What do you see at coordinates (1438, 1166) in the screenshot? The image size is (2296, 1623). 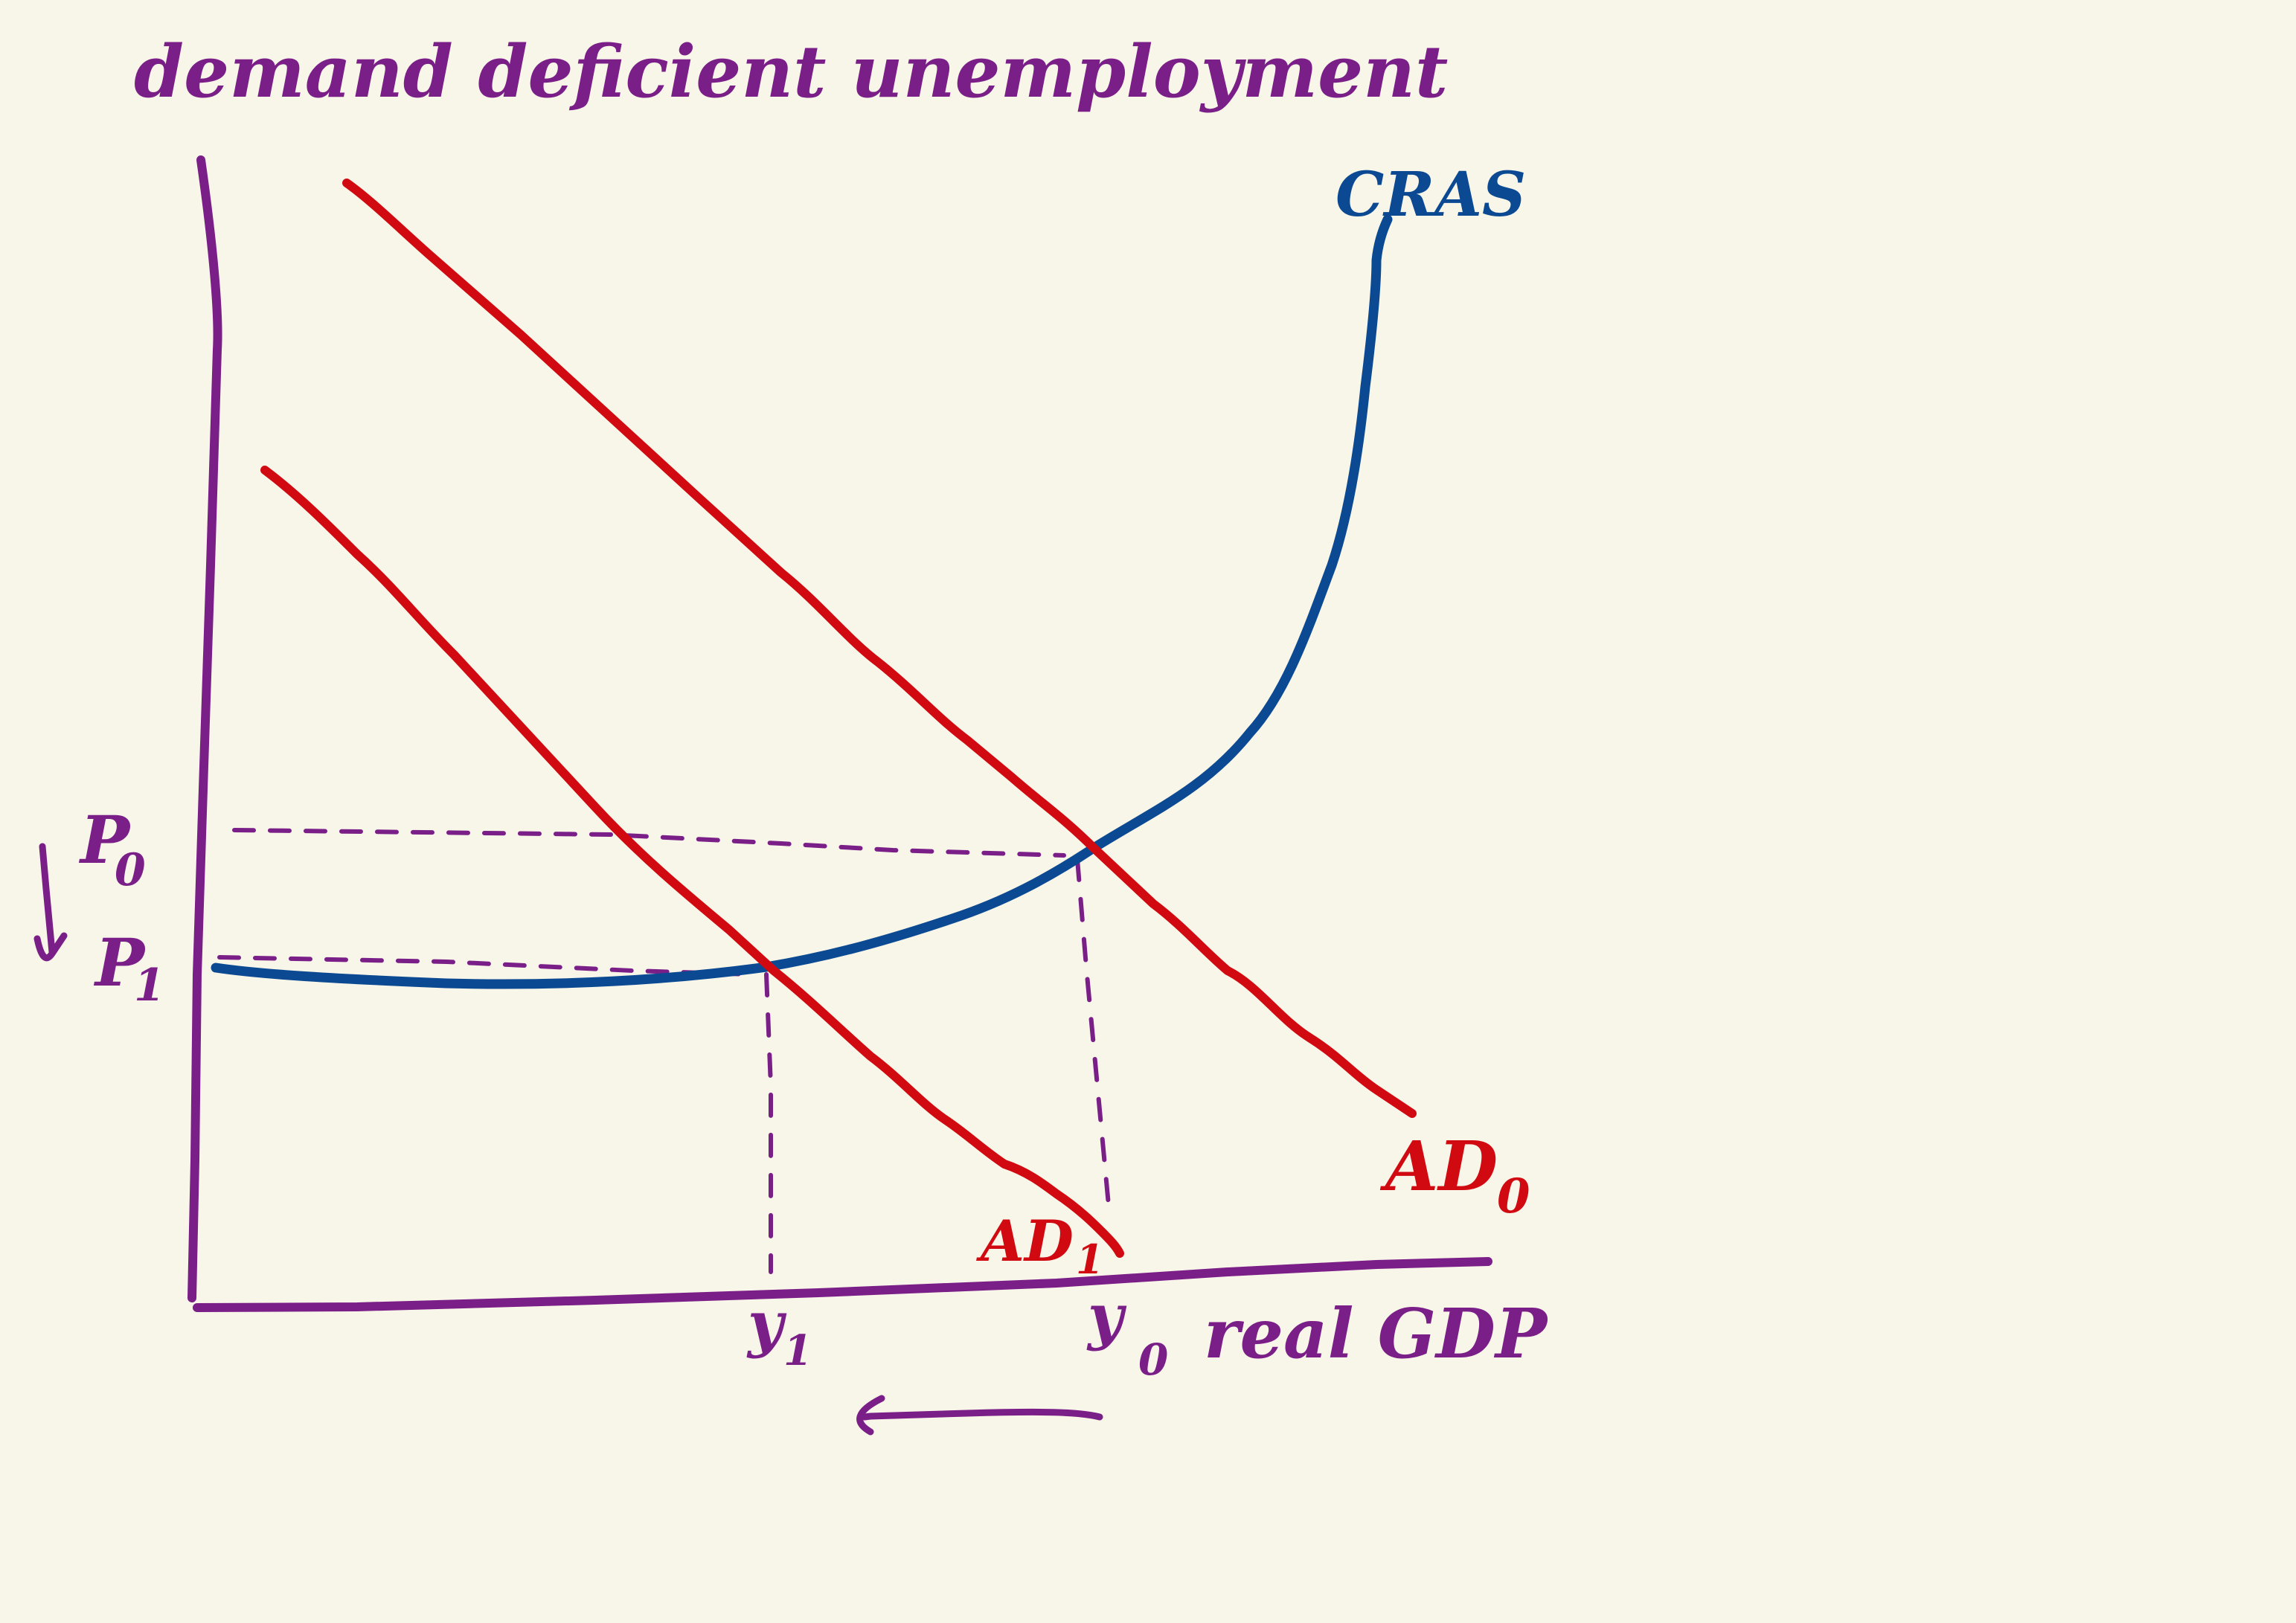 I see `ad0-label: AD` at bounding box center [1438, 1166].